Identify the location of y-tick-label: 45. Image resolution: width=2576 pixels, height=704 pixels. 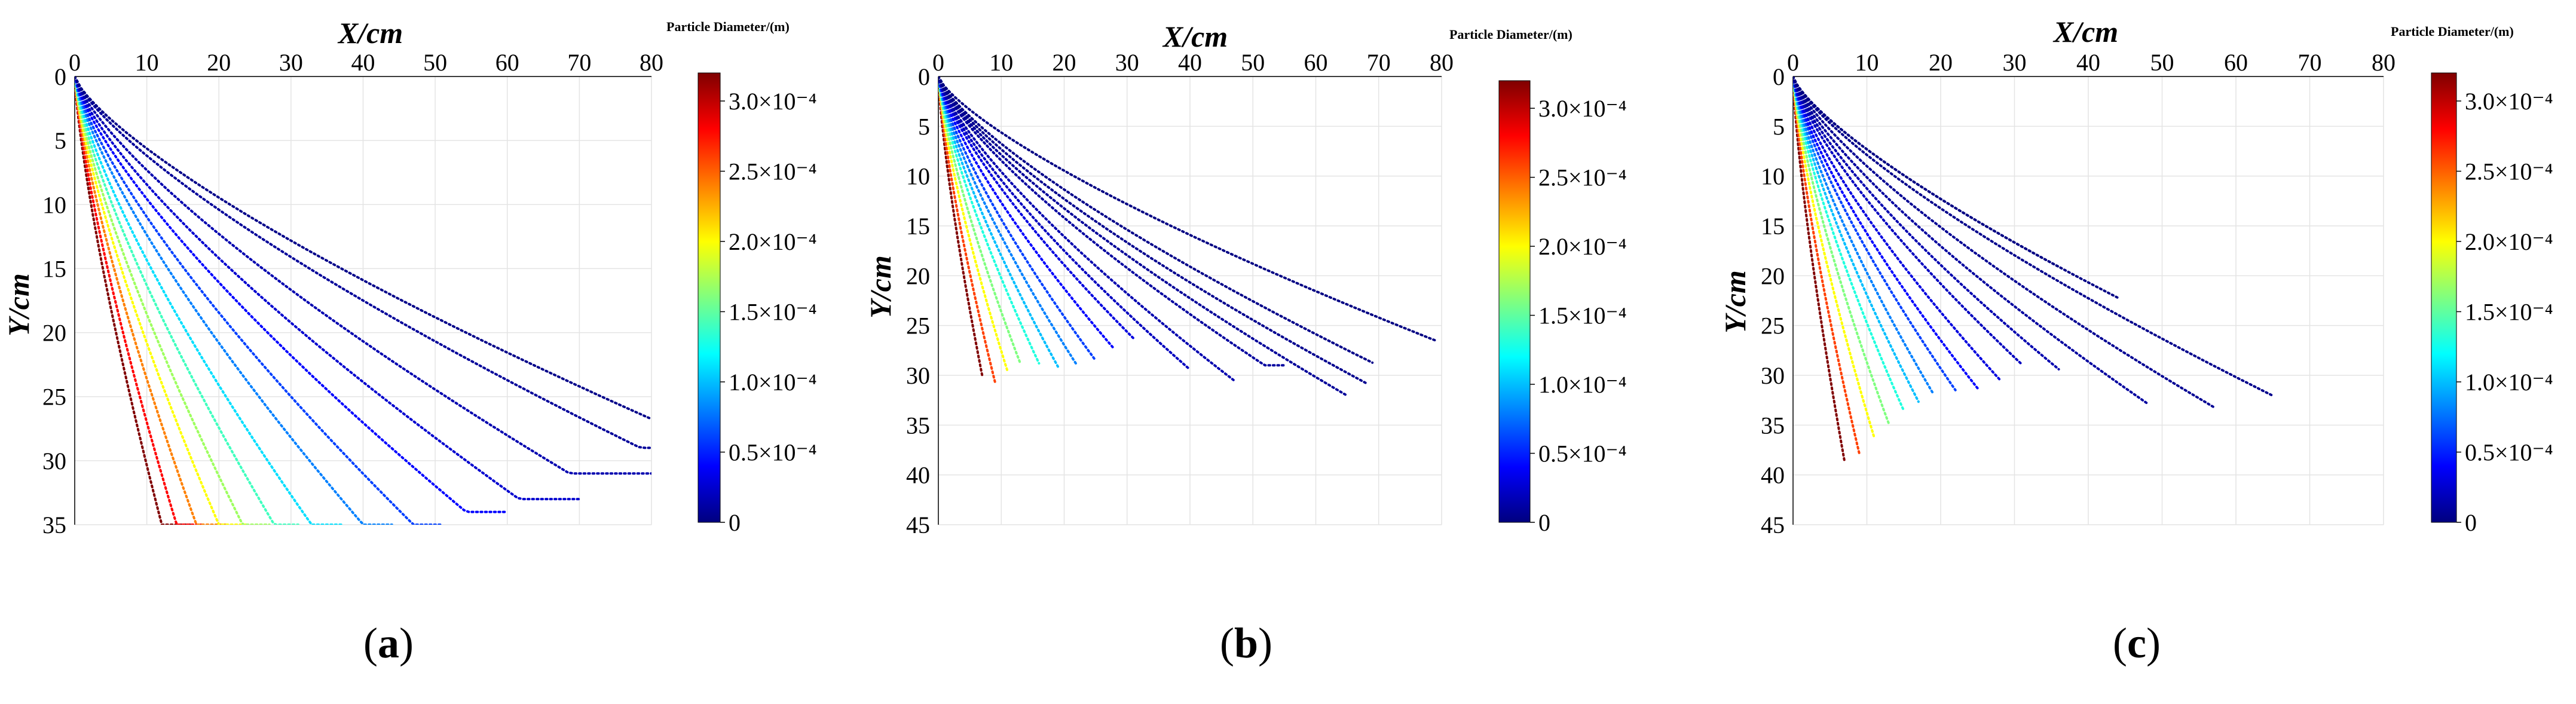
(918, 525).